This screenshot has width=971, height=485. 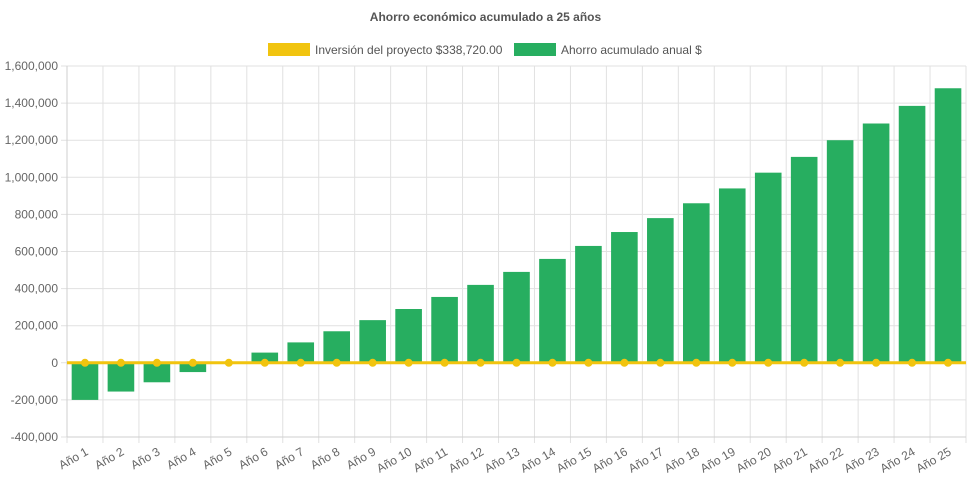 I want to click on x-tick-label: Año 1, so click(x=73, y=458).